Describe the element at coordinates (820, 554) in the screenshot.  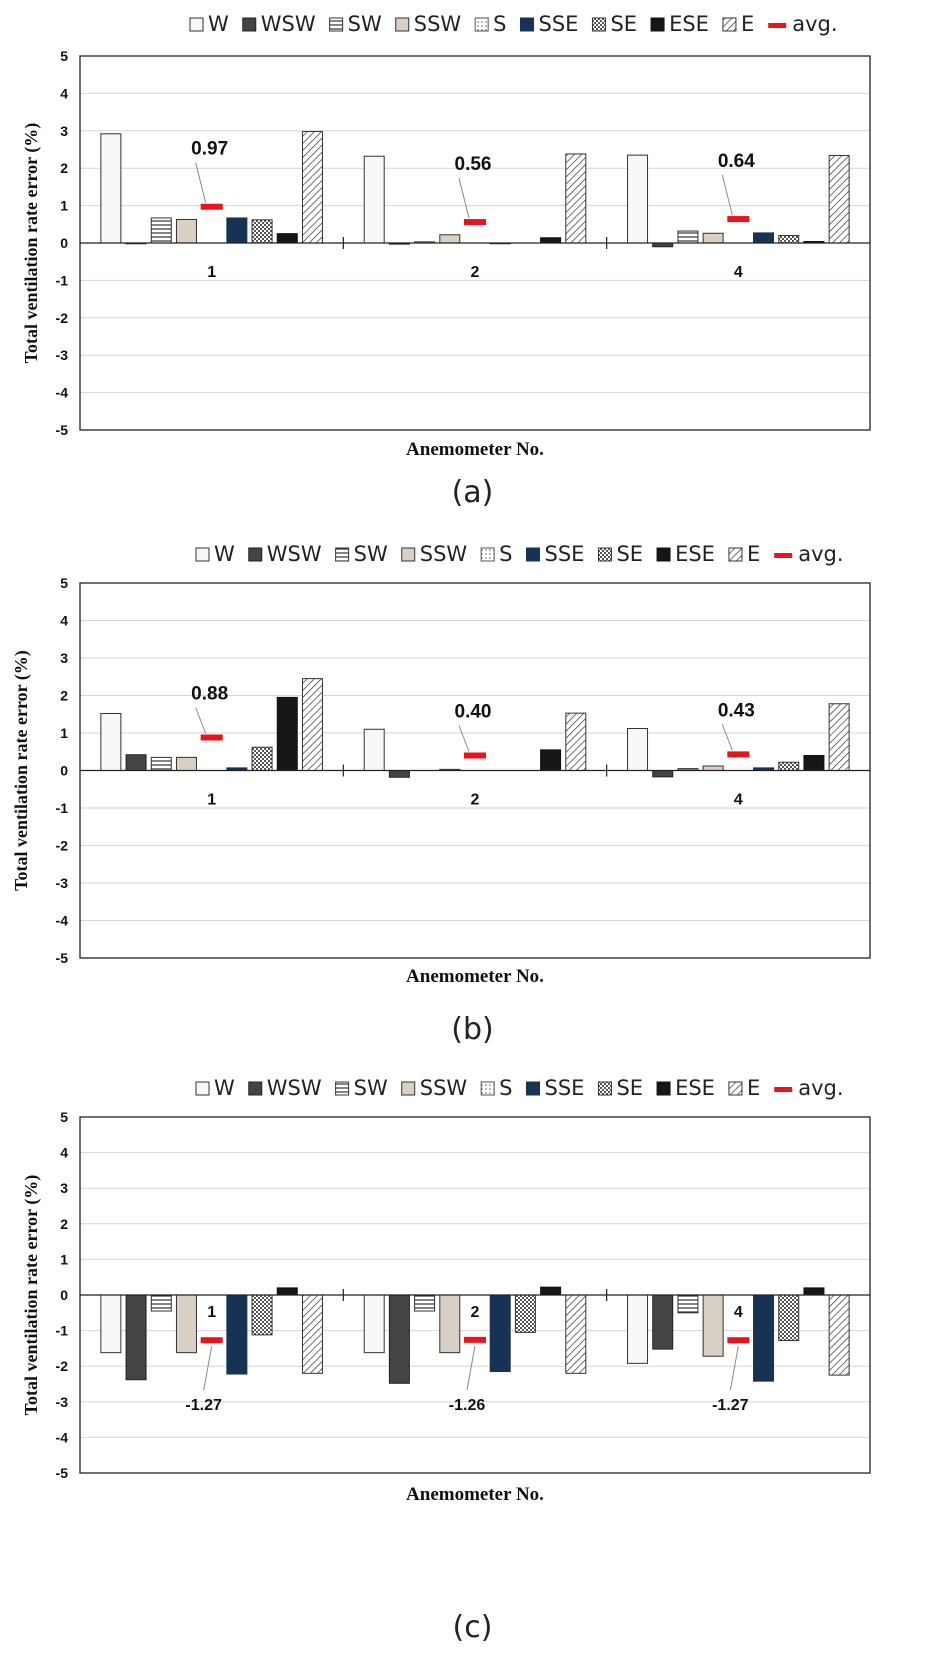
I see `legend-label: avg.` at that location.